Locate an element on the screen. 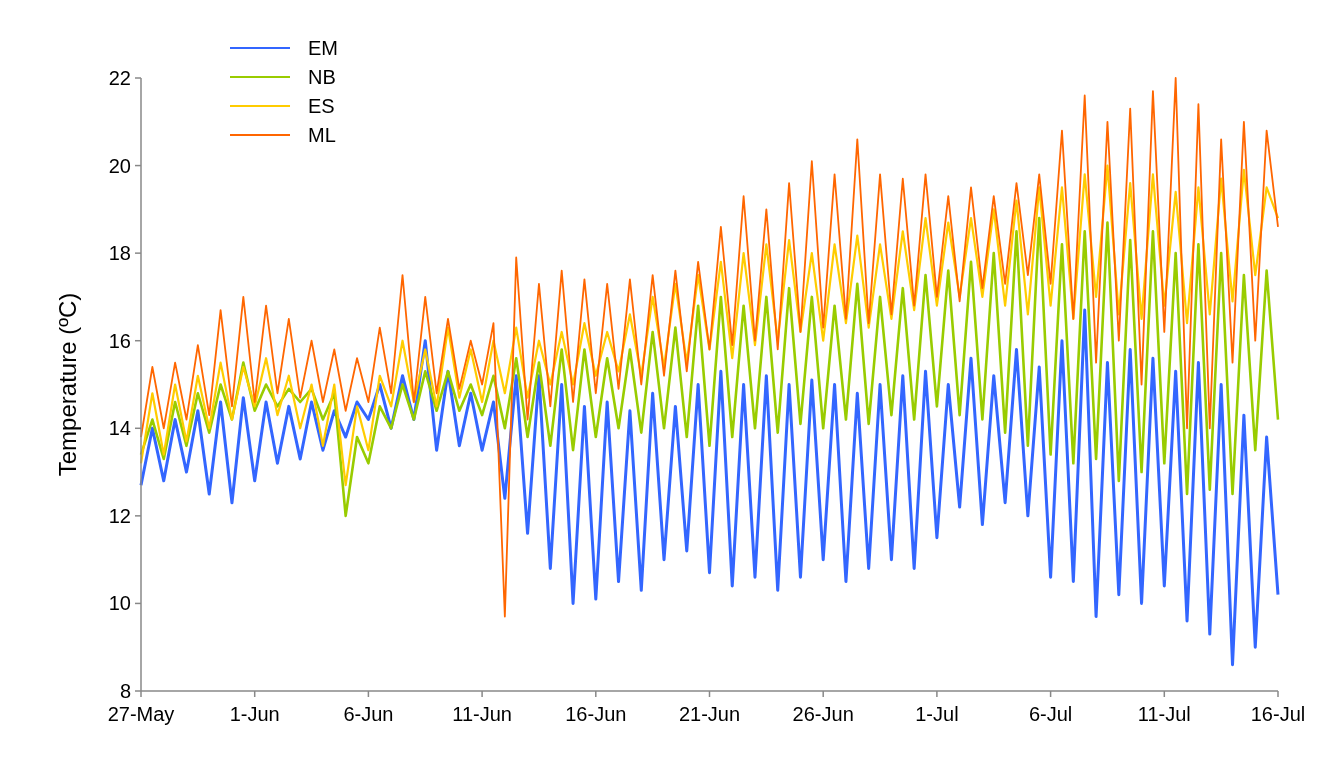 This screenshot has height=764, width=1319. y-tick-label: 8 is located at coordinates (125, 691).